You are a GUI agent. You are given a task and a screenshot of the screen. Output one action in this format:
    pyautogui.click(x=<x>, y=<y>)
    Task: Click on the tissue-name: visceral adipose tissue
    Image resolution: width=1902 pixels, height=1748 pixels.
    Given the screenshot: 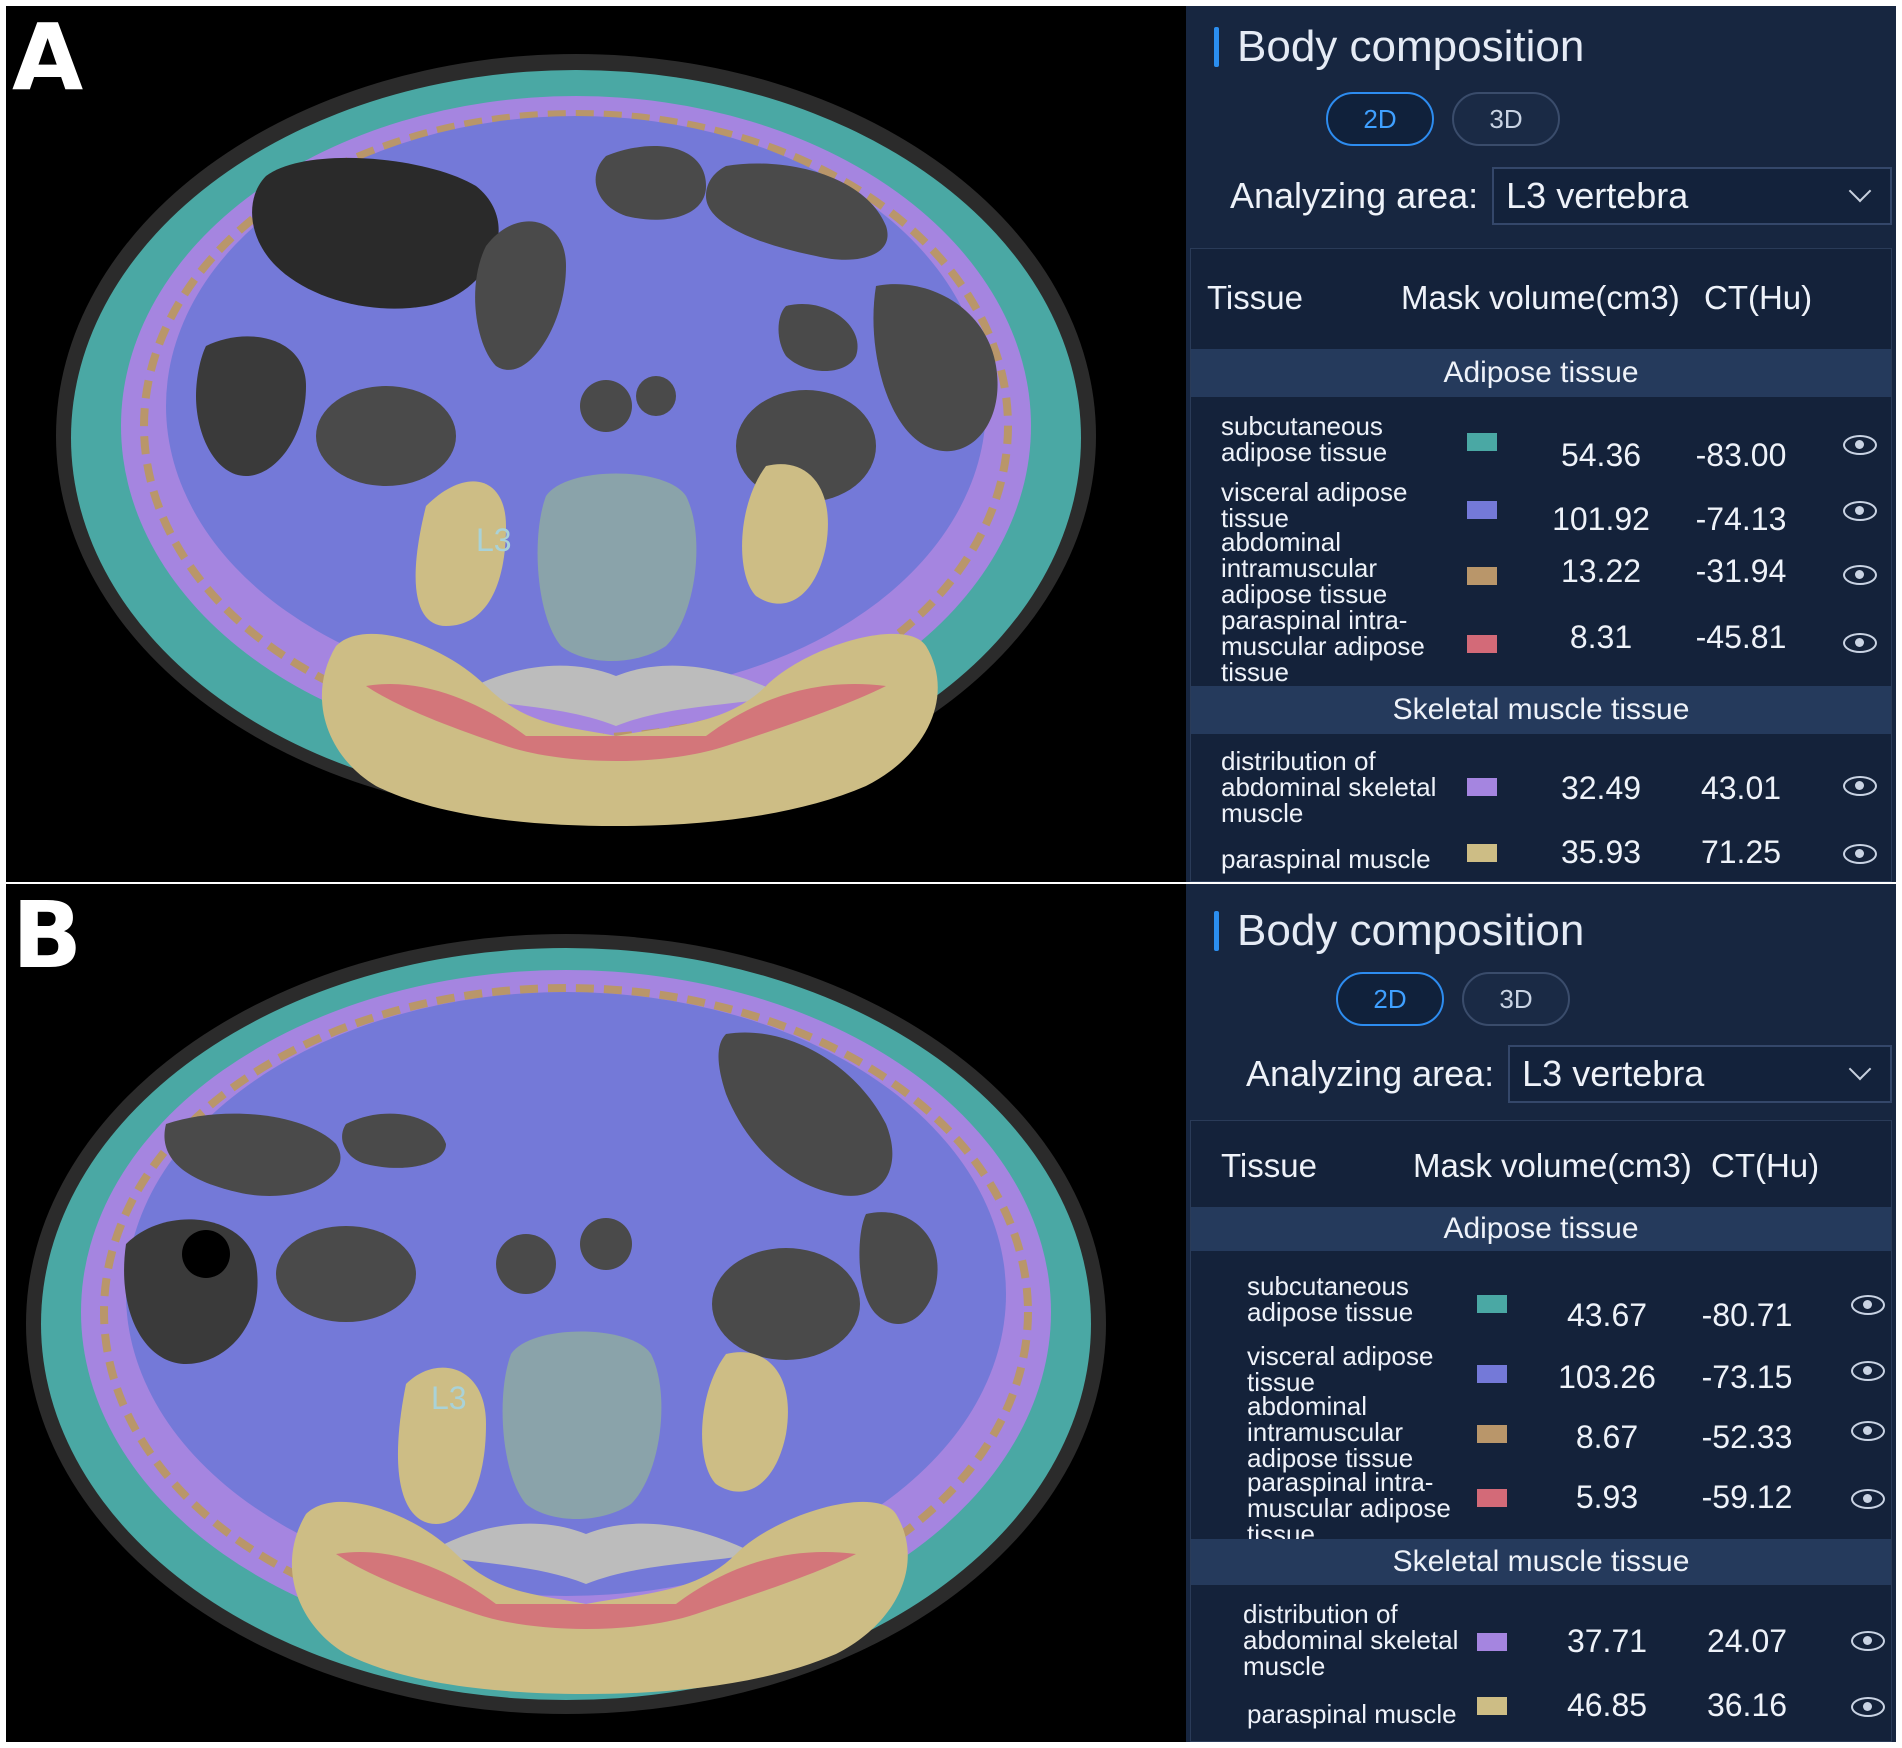 What is the action you would take?
    pyautogui.click(x=1314, y=505)
    